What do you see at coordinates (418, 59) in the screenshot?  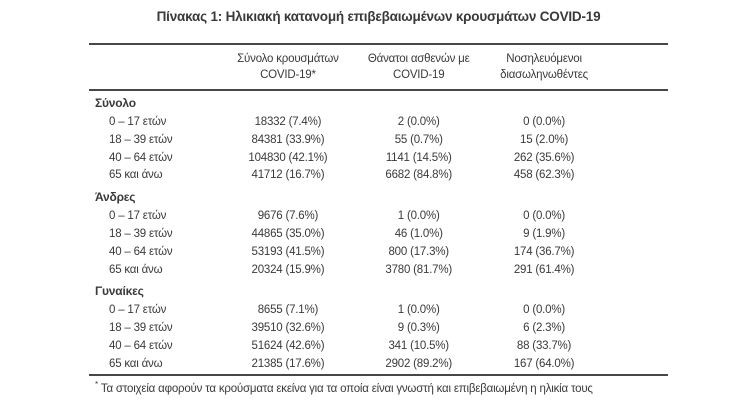 I see `header-deaths-line1: Θάνατοι ασθενών με` at bounding box center [418, 59].